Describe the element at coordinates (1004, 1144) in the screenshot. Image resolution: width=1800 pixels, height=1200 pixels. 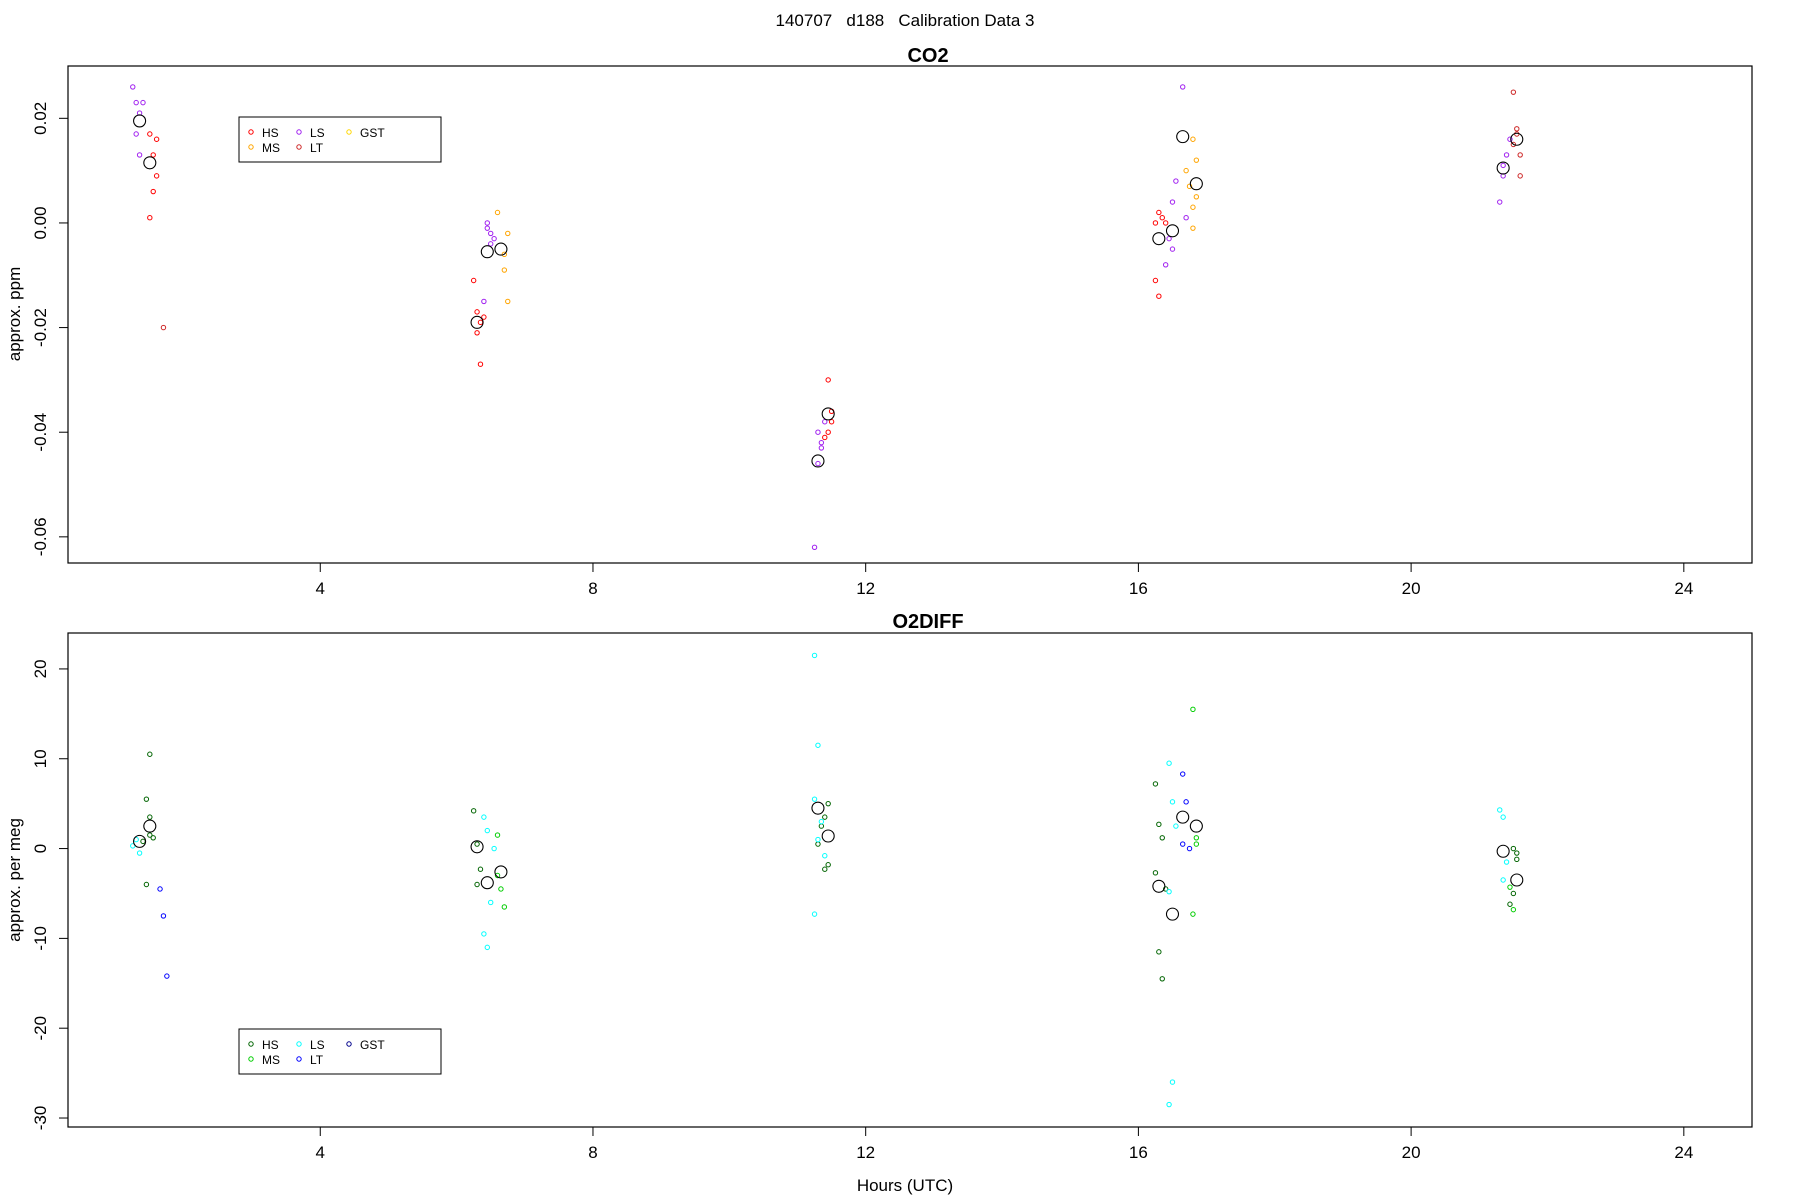
I see `x-axis-o2diff: 4 8 12 16 20 24` at that location.